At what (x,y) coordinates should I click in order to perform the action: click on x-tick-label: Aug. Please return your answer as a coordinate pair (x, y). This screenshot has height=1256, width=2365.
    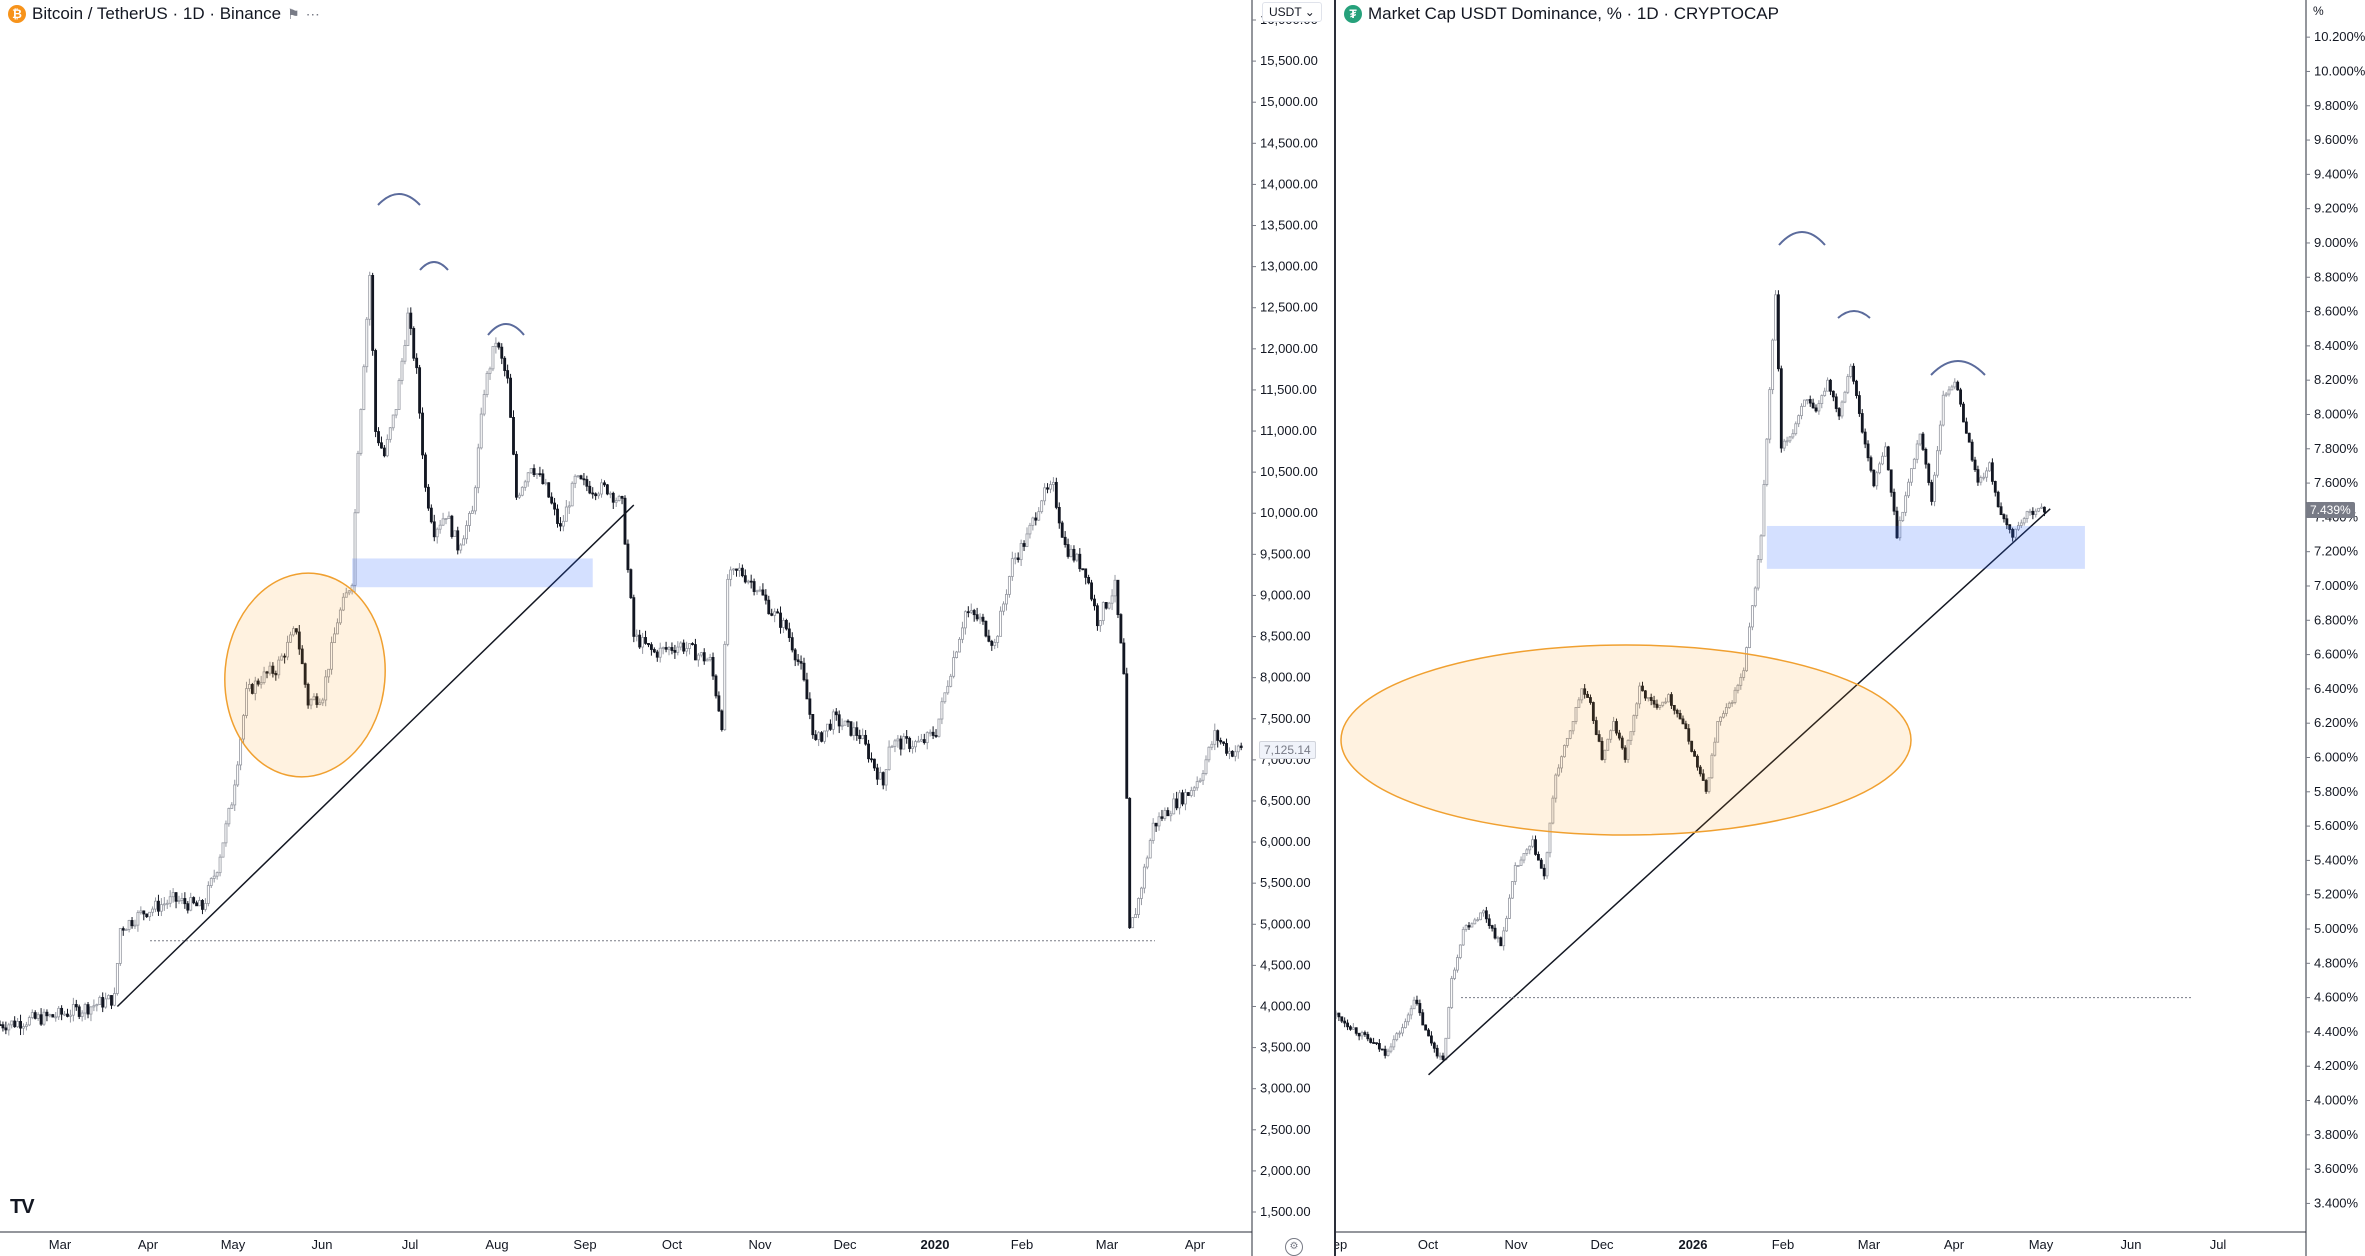
    Looking at the image, I should click on (496, 1244).